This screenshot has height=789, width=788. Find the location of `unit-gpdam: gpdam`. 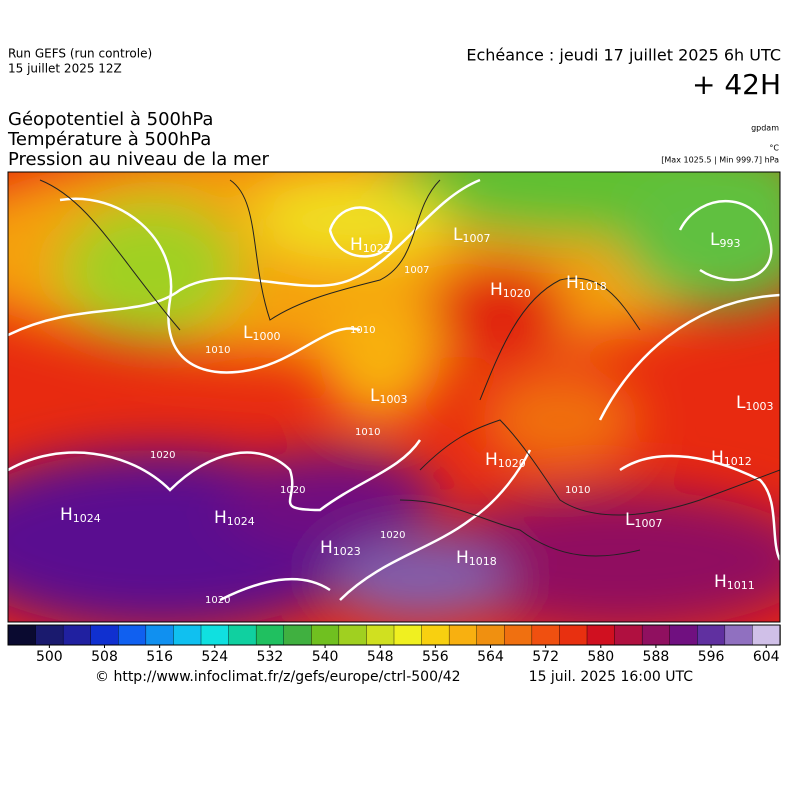

unit-gpdam: gpdam is located at coordinates (765, 128).